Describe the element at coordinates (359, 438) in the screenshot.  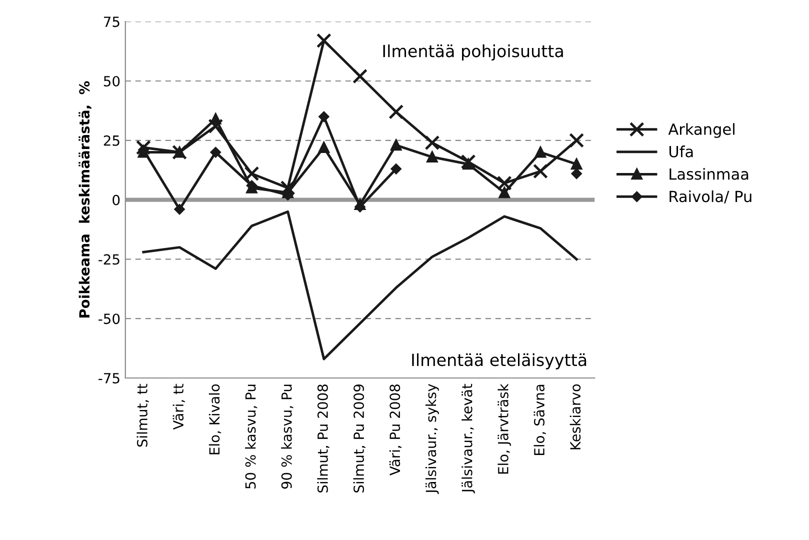
I see `x-tick-label: Silmut, Pu 2009` at that location.